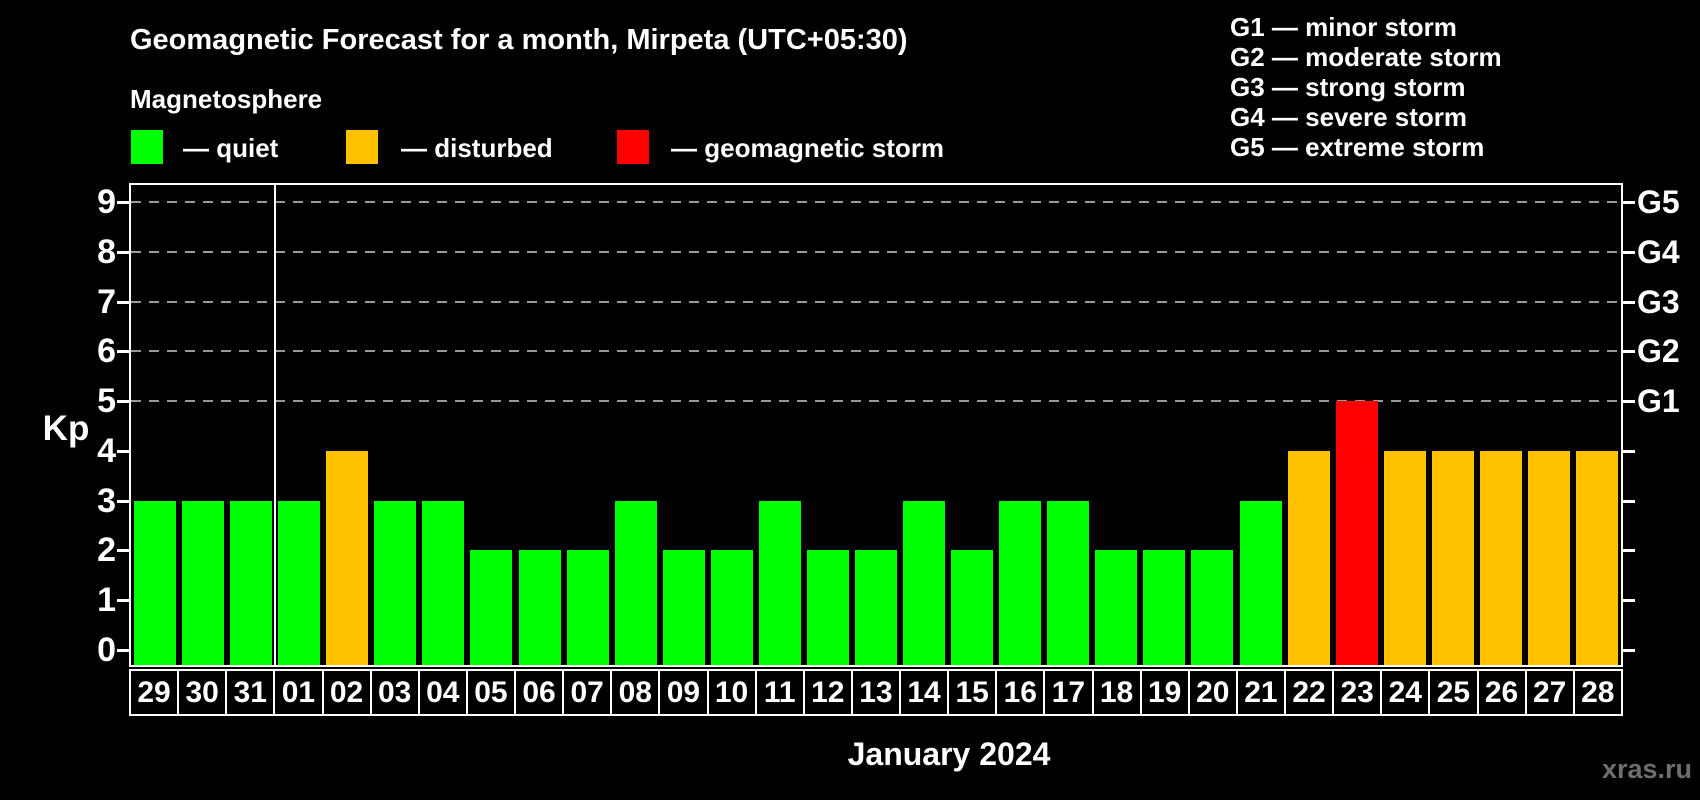 The image size is (1700, 800). What do you see at coordinates (1349, 117) in the screenshot?
I see `g-legend-line: G4 — severe storm` at bounding box center [1349, 117].